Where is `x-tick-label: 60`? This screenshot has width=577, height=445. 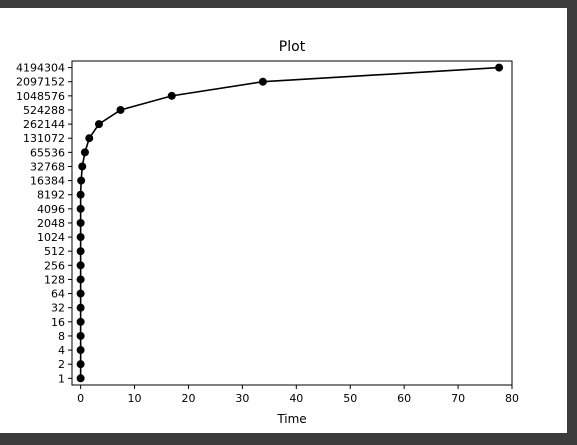
x-tick-label: 60 is located at coordinates (404, 398).